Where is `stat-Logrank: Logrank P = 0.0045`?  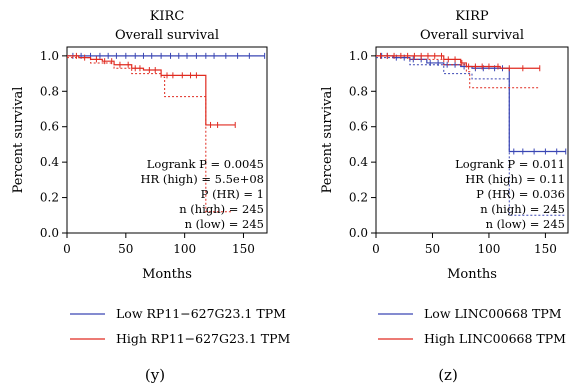
stat-Logrank: Logrank P = 0.0045 is located at coordinates (205, 164).